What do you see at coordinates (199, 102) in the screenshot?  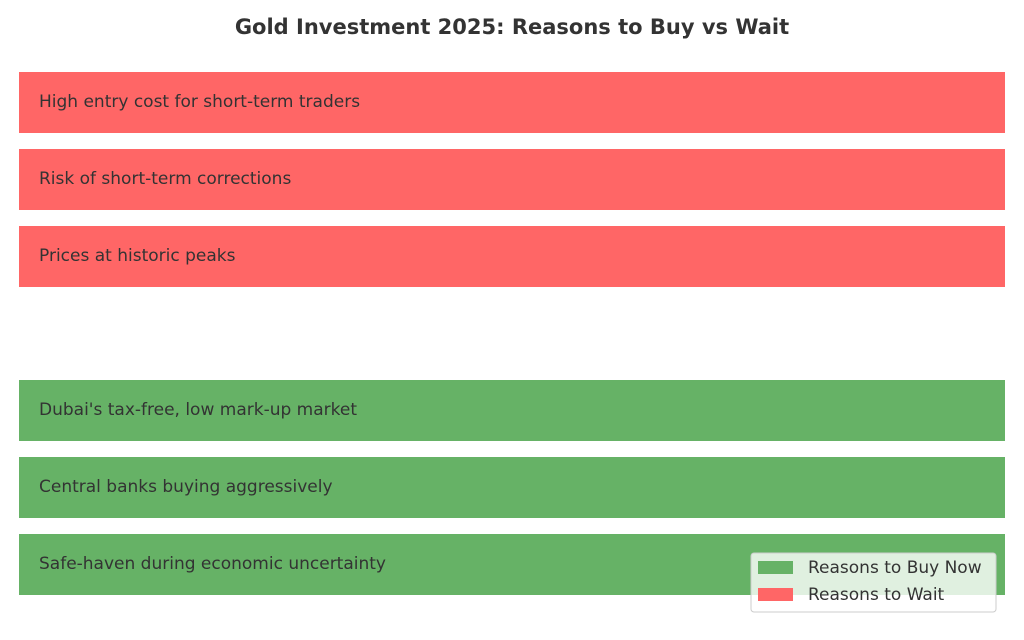 I see `reason-label: High entry cost for short-term traders` at bounding box center [199, 102].